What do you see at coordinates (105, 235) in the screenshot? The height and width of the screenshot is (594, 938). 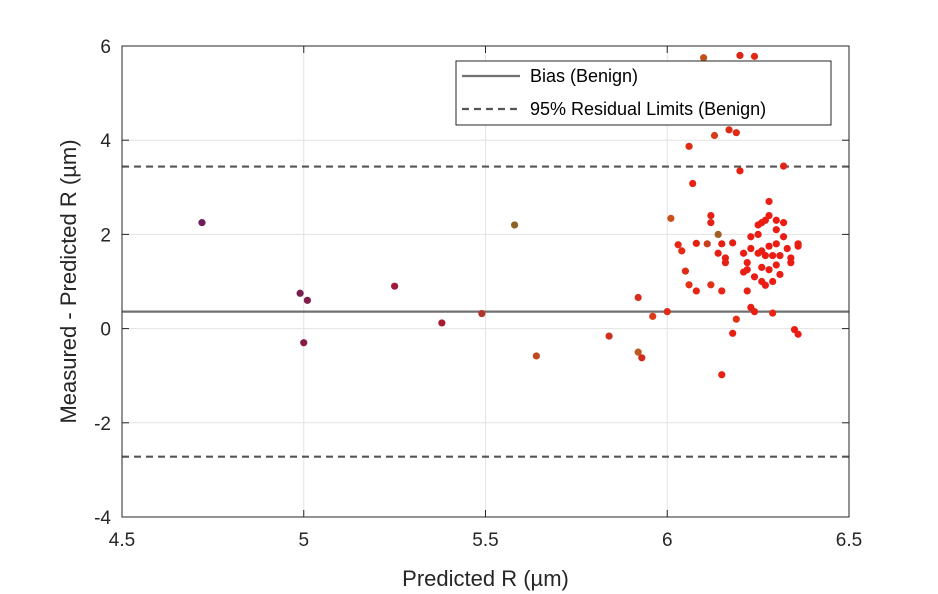 I see `y-tick-label-3: 2` at bounding box center [105, 235].